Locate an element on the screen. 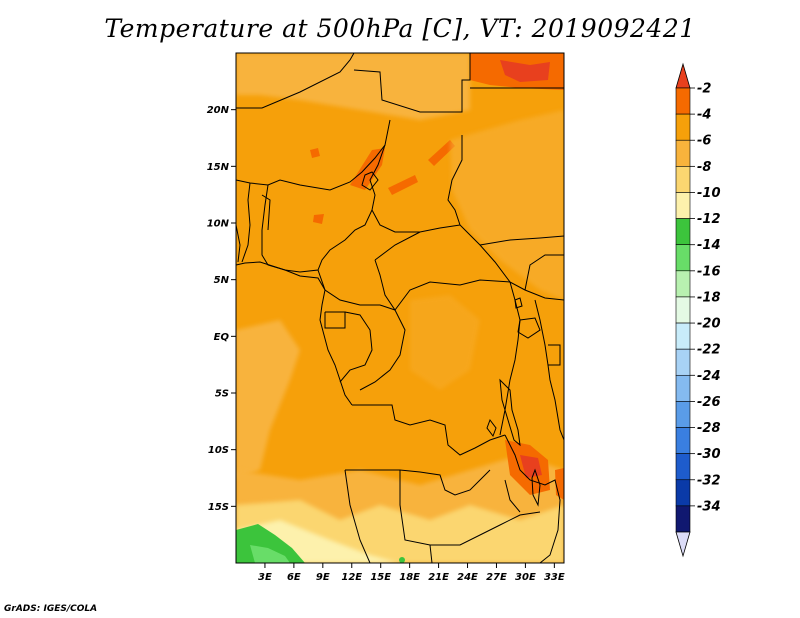 Image resolution: width=800 pixels, height=618 pixels. lon-tick-label: 6E is located at coordinates (294, 577).